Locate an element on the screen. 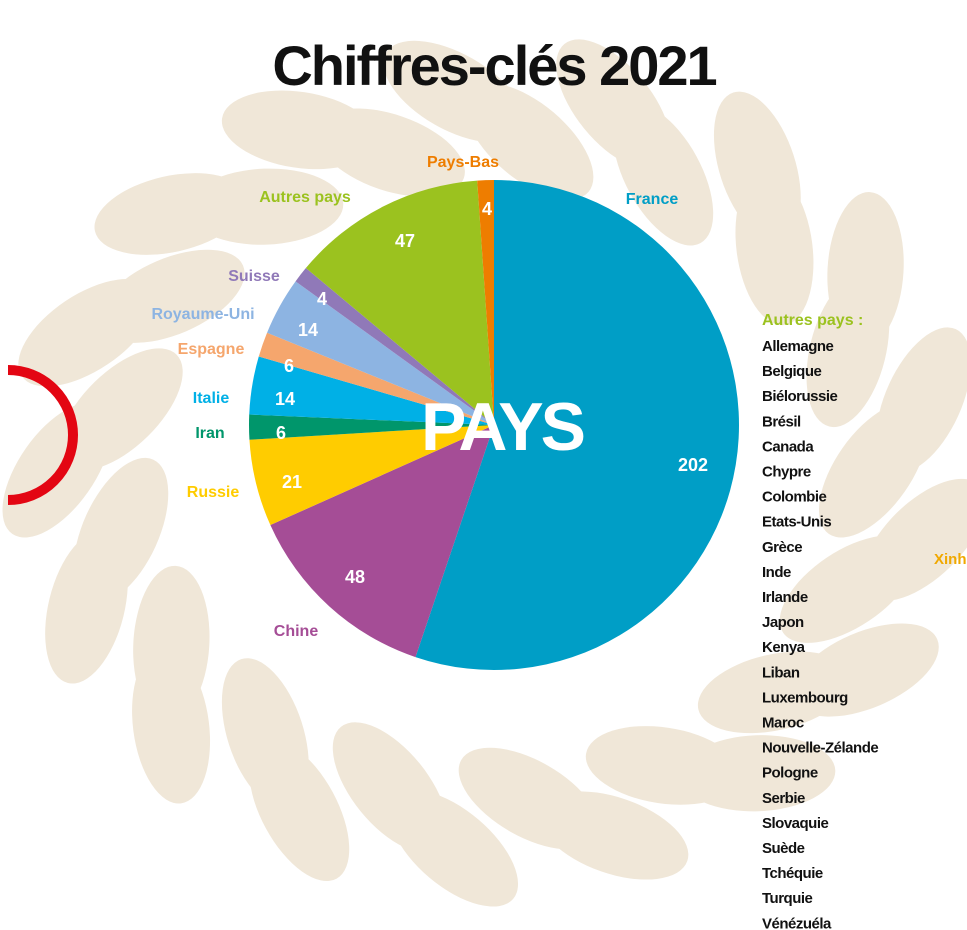 The width and height of the screenshot is (967, 930). others-item: Serbie is located at coordinates (783, 798).